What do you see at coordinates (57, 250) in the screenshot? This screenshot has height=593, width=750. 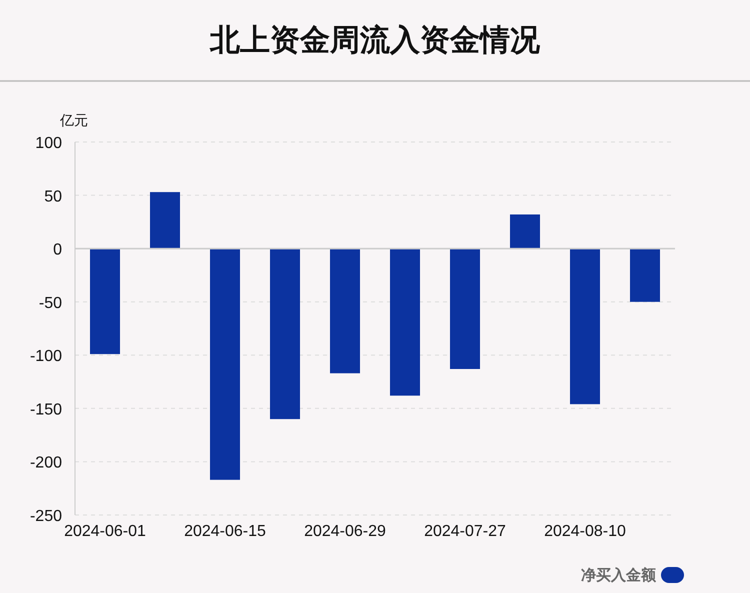 I see `y-tick-label: 0` at bounding box center [57, 250].